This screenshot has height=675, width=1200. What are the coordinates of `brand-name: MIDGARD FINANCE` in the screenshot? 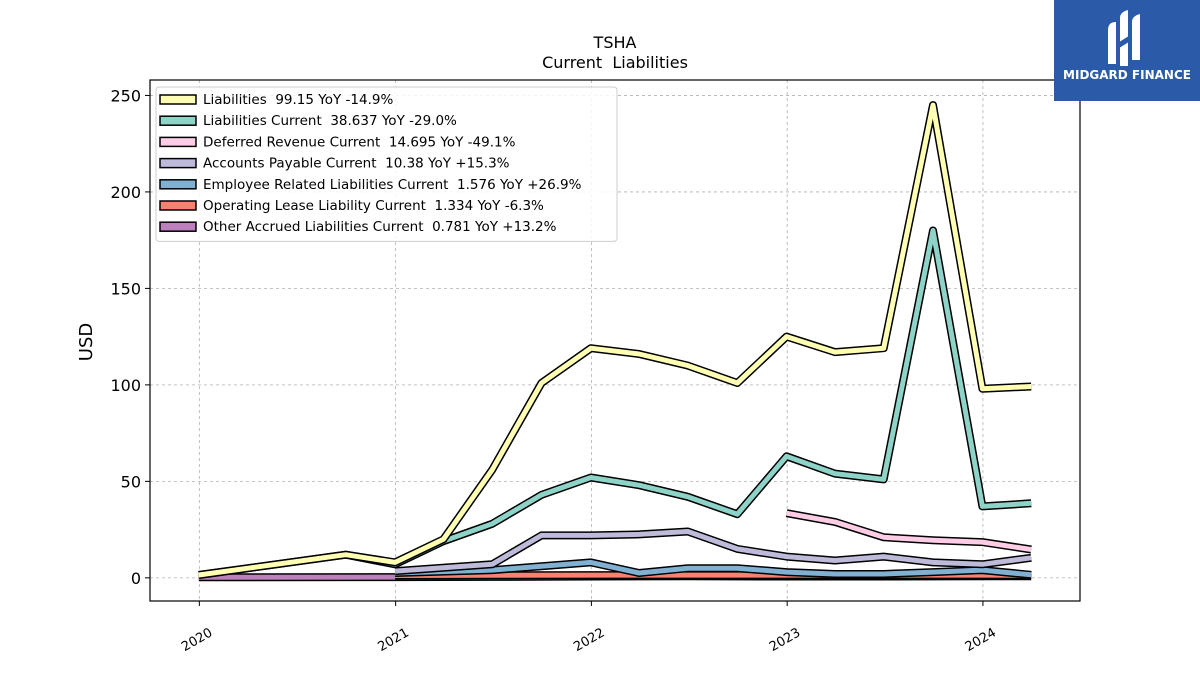 It's located at (1127, 75).